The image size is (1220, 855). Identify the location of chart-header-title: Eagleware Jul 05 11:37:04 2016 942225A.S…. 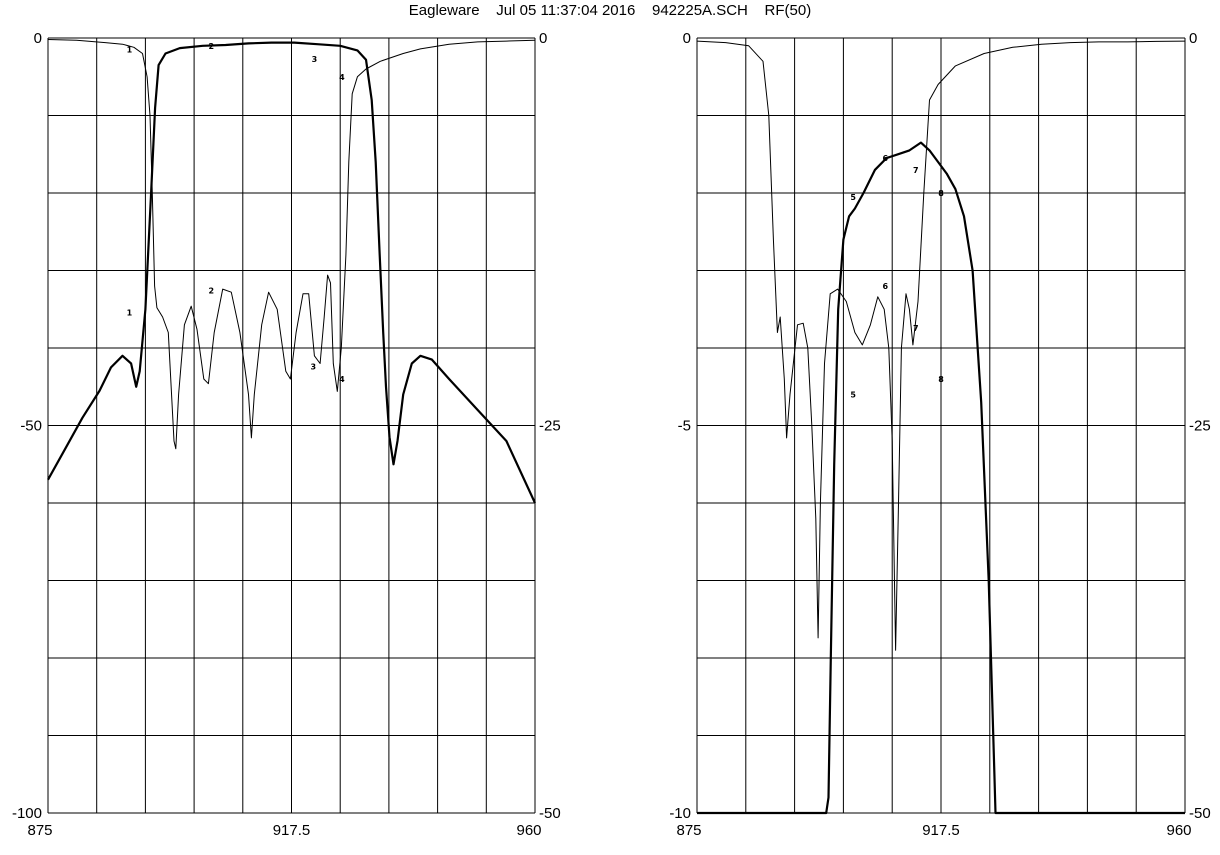
(610, 10).